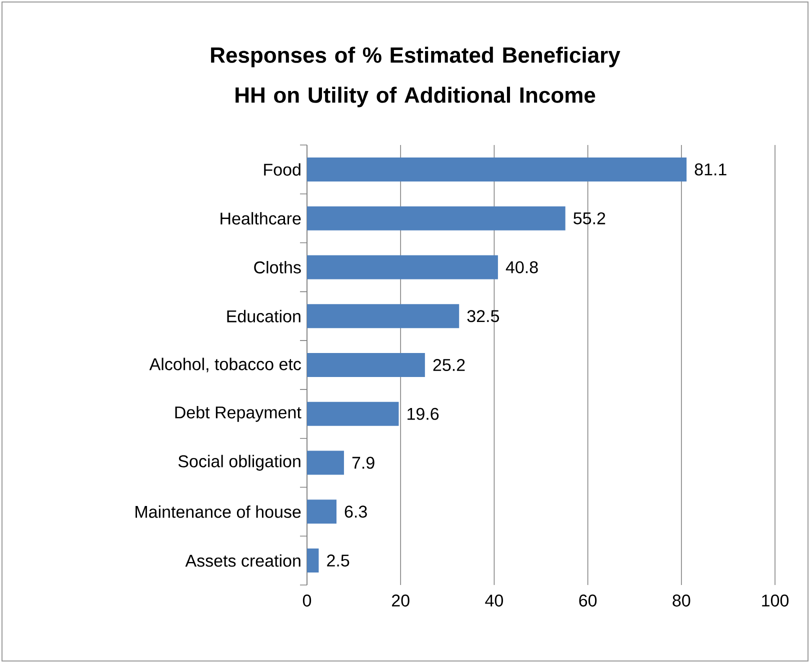  I want to click on x-tick-label: 80, so click(681, 600).